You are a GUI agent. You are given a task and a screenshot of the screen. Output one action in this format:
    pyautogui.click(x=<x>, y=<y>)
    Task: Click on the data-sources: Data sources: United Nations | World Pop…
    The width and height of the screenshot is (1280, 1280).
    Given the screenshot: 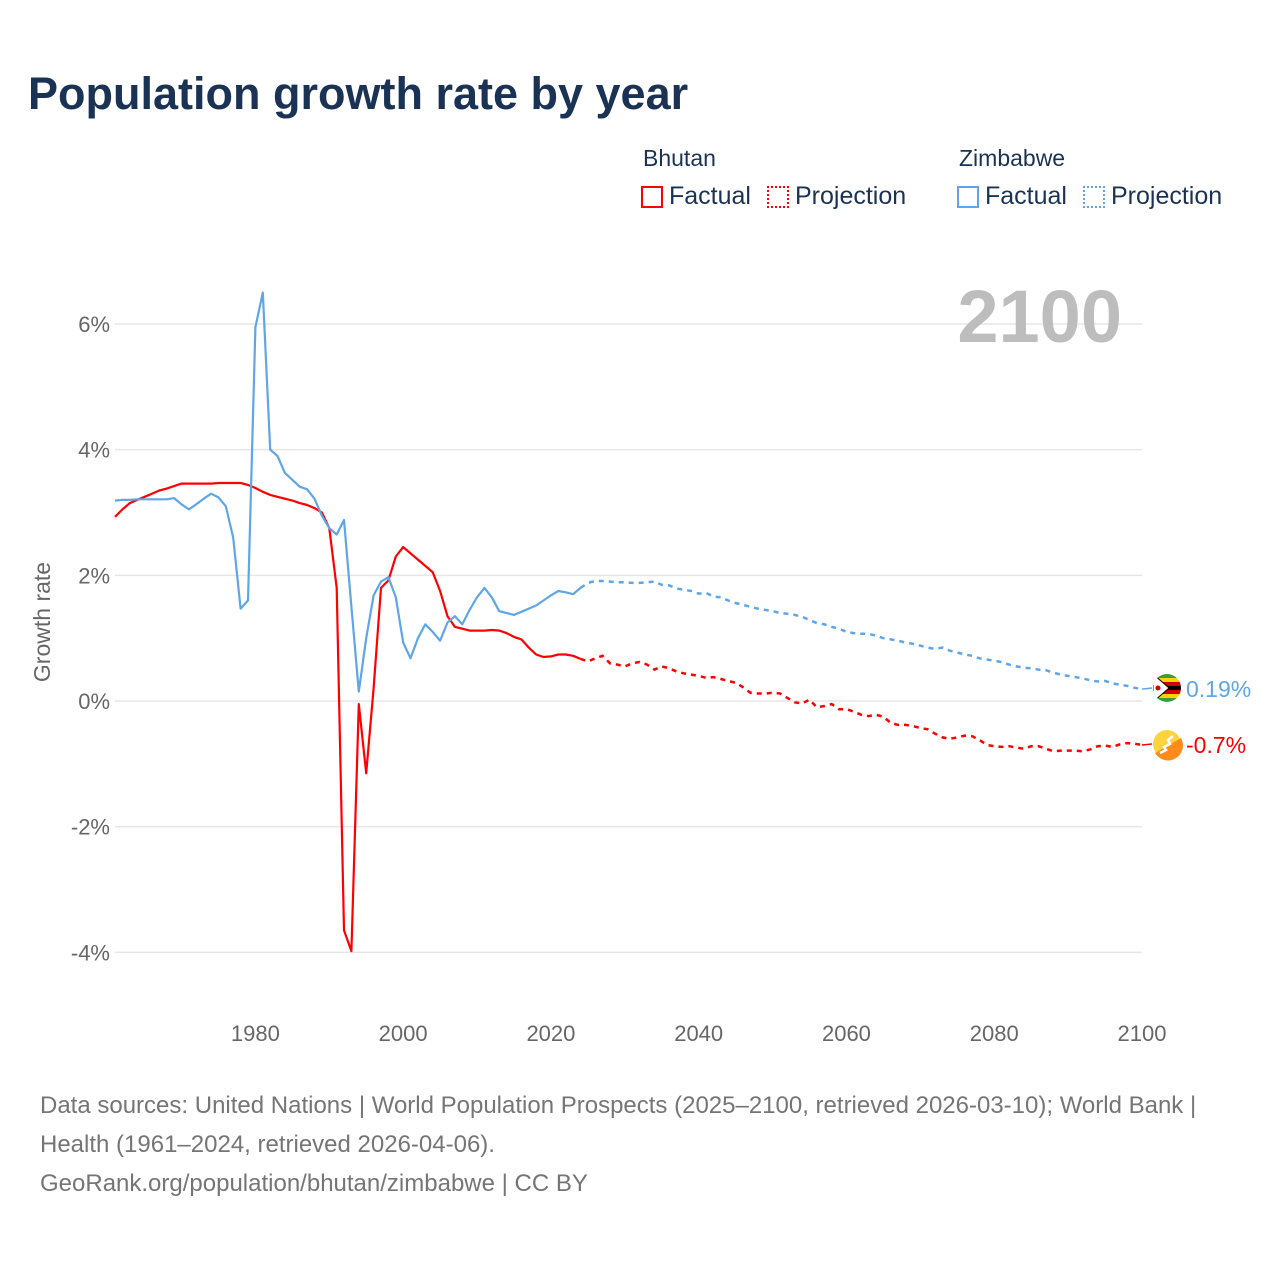 What is the action you would take?
    pyautogui.click(x=618, y=1125)
    